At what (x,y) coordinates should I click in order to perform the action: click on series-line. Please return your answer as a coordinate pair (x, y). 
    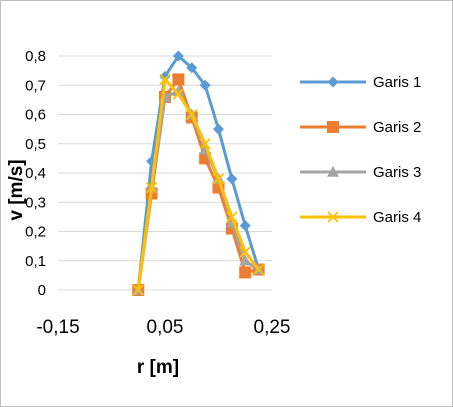
    Looking at the image, I should click on (197, 184).